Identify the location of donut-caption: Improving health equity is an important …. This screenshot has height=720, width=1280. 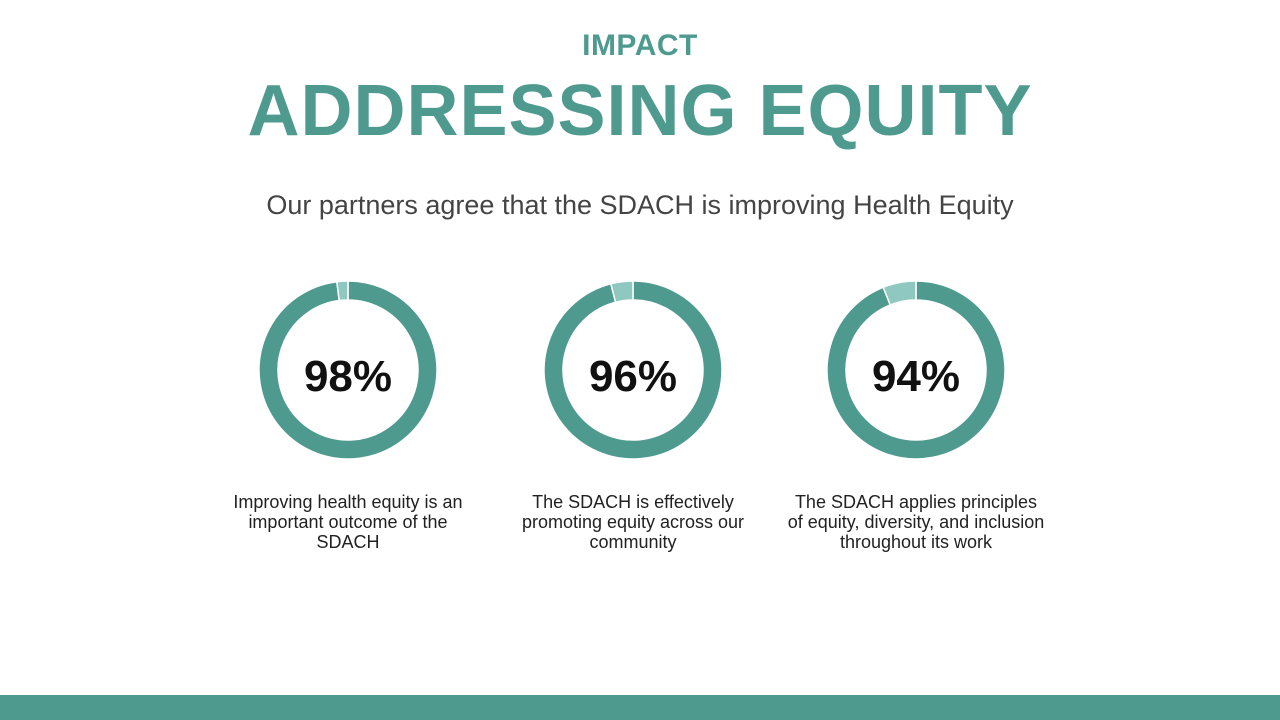
(348, 522).